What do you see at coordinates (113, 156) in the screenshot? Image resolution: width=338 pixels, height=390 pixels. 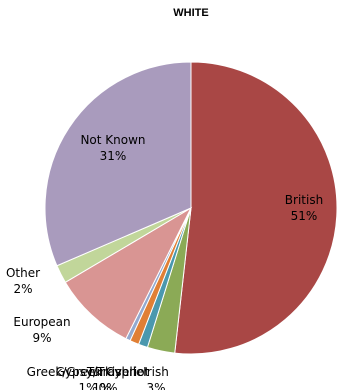 I see `slice-value-label: 31%` at bounding box center [113, 156].